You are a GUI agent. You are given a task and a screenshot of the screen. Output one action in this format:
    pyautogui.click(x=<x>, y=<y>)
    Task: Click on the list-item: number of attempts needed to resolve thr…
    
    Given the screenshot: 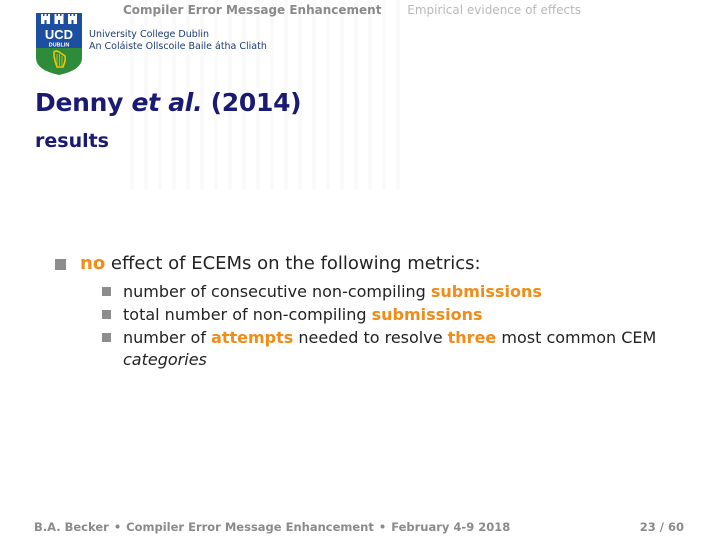 What is the action you would take?
    pyautogui.click(x=398, y=349)
    